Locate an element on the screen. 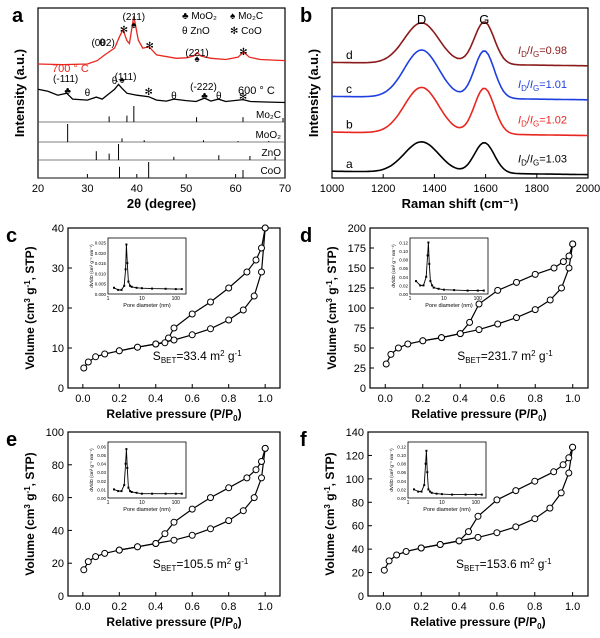 The width and height of the screenshot is (600, 638). phase-marker: ♠ is located at coordinates (134, 25).